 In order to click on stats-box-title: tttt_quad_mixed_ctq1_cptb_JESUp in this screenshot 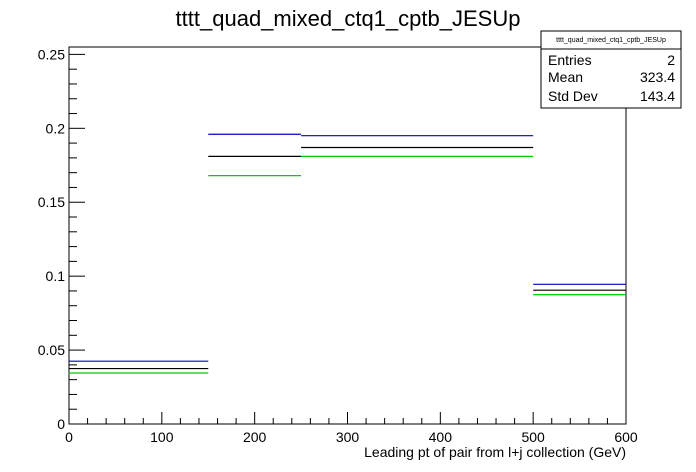, I will do `click(611, 40)`.